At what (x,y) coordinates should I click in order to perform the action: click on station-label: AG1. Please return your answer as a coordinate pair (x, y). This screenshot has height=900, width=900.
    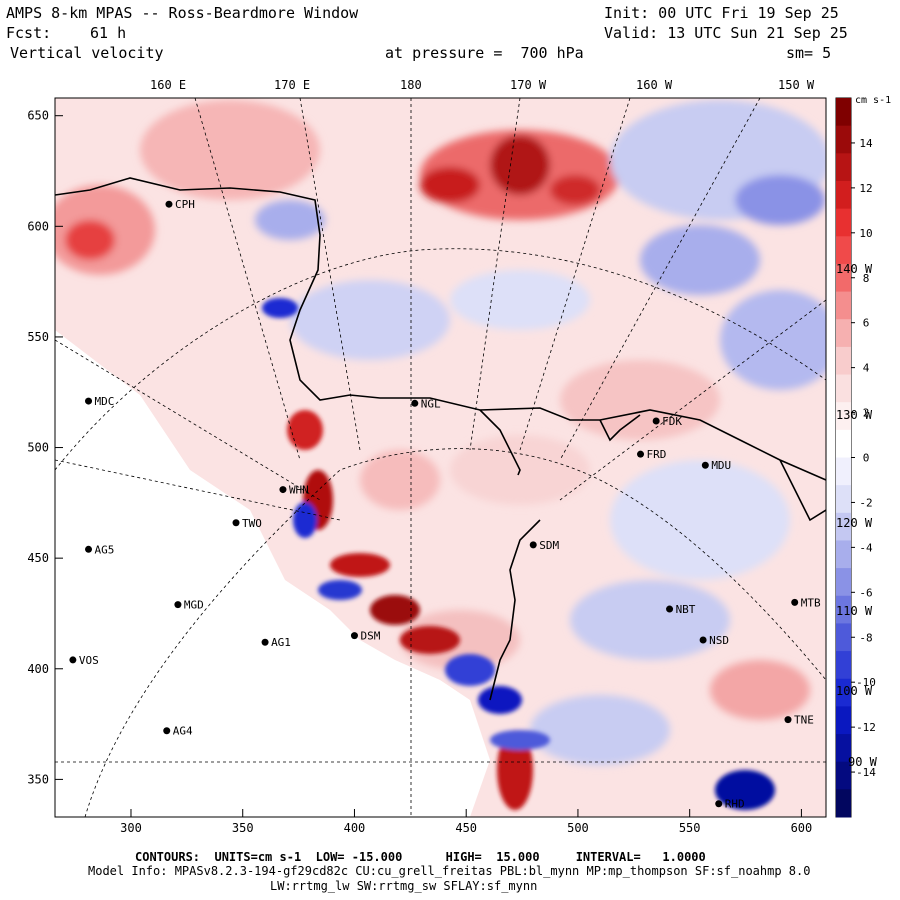
    Looking at the image, I should click on (281, 642).